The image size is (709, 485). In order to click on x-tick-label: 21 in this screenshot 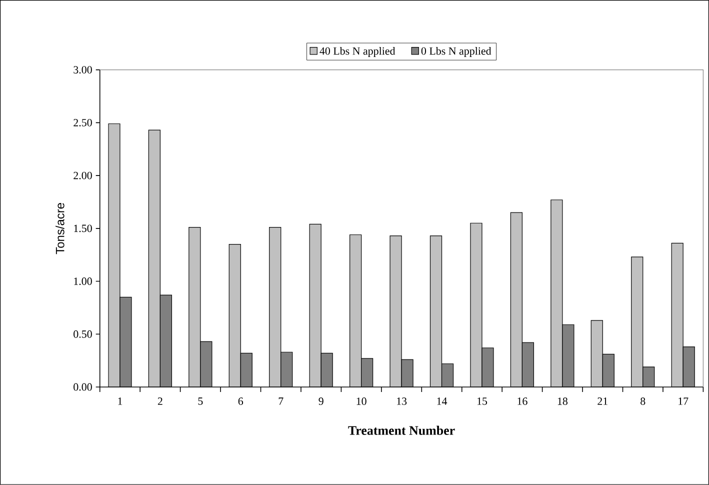, I will do `click(603, 401)`.